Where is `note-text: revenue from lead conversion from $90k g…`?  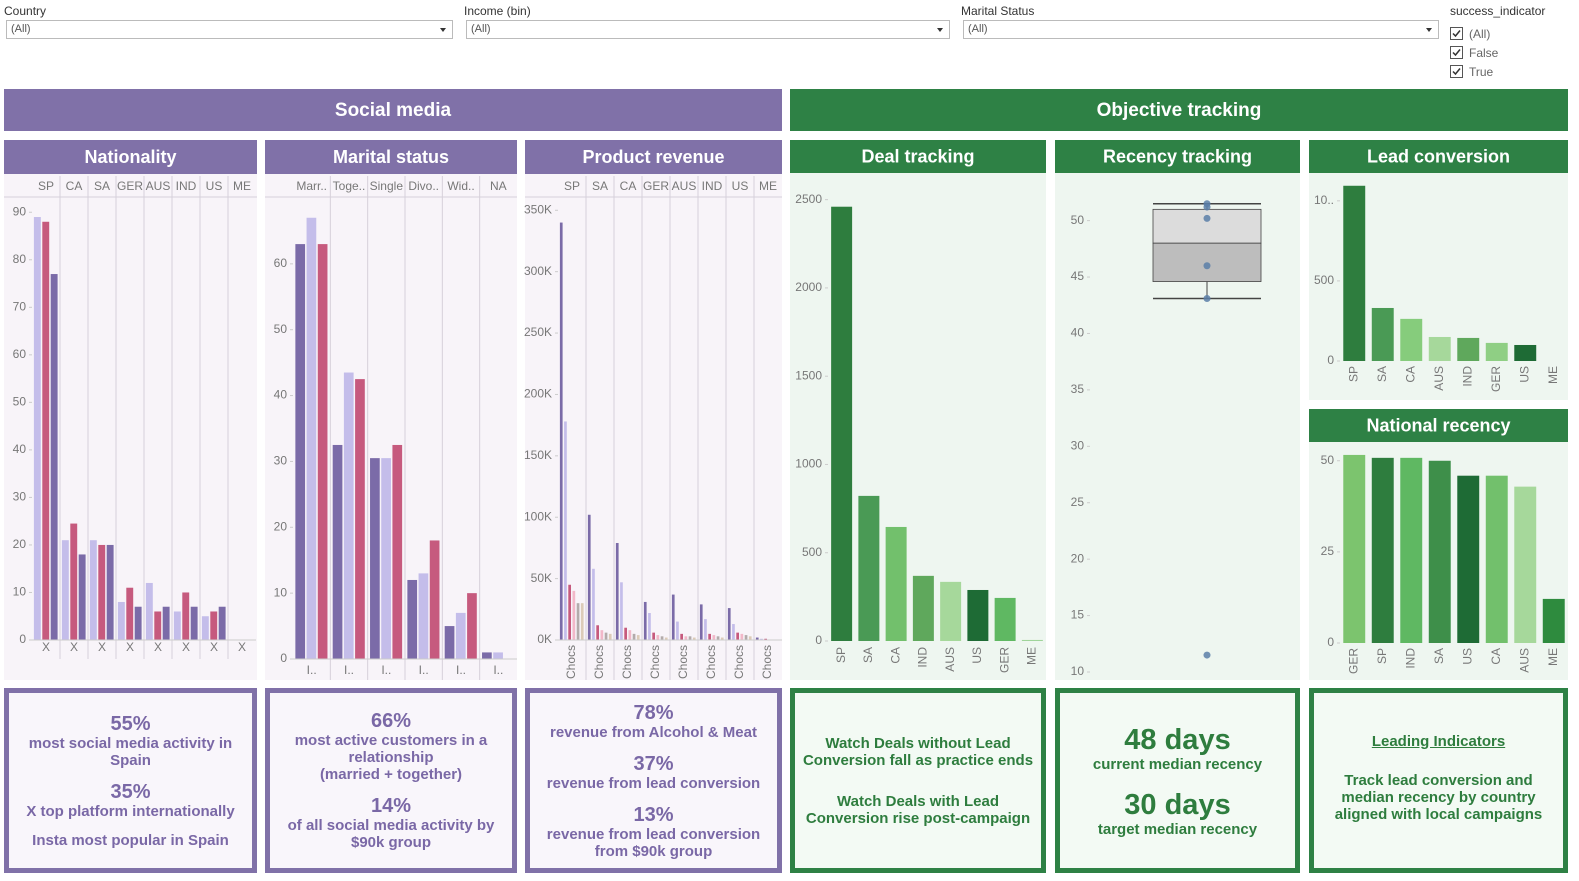 note-text: revenue from lead conversion from $90k g… is located at coordinates (653, 842).